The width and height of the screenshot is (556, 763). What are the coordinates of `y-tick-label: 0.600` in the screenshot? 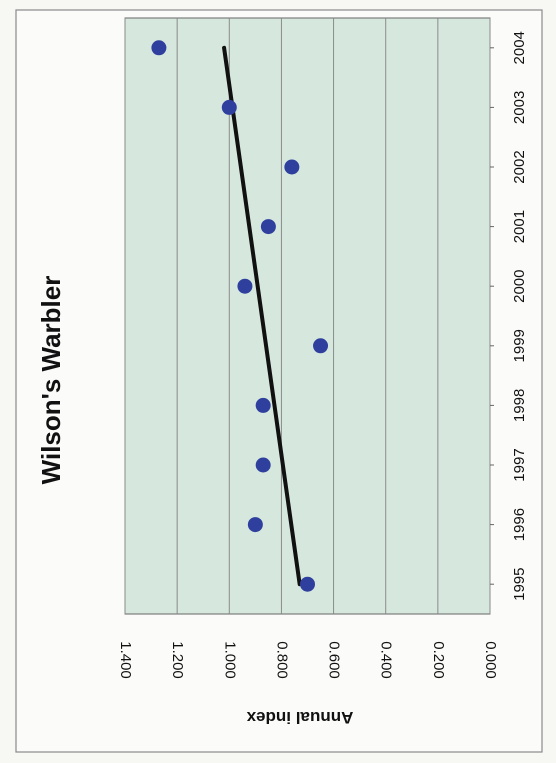 It's located at (334, 660).